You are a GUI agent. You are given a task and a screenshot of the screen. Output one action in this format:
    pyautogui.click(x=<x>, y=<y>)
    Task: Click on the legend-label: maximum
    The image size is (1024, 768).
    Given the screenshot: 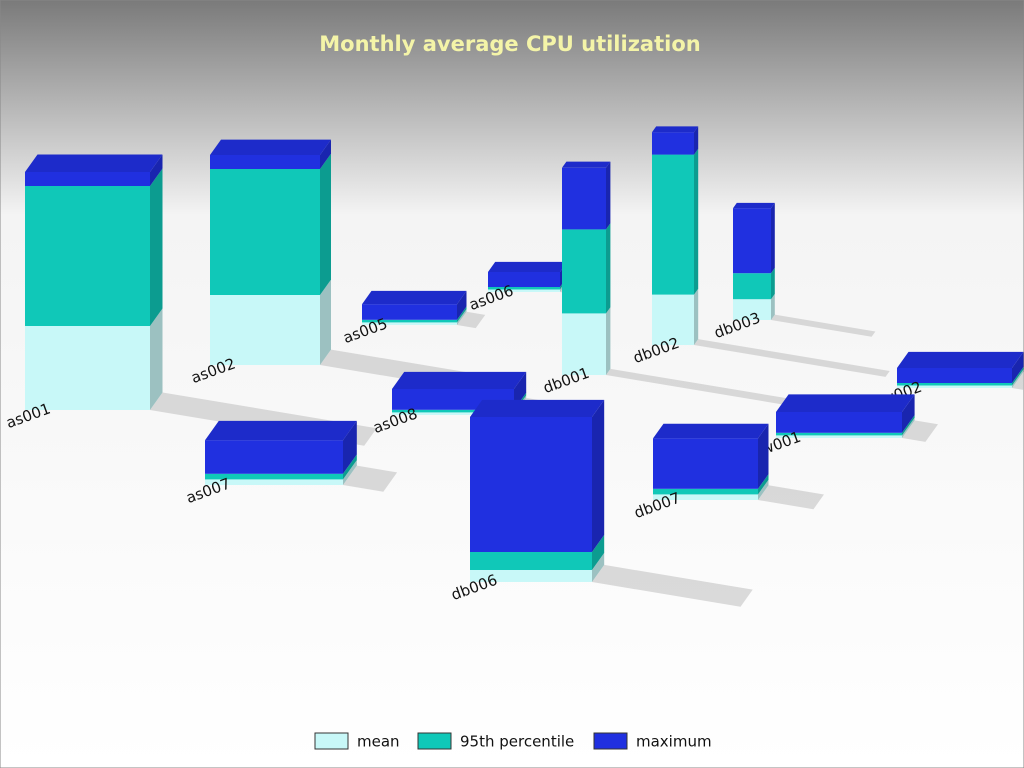 What is the action you would take?
    pyautogui.click(x=674, y=742)
    